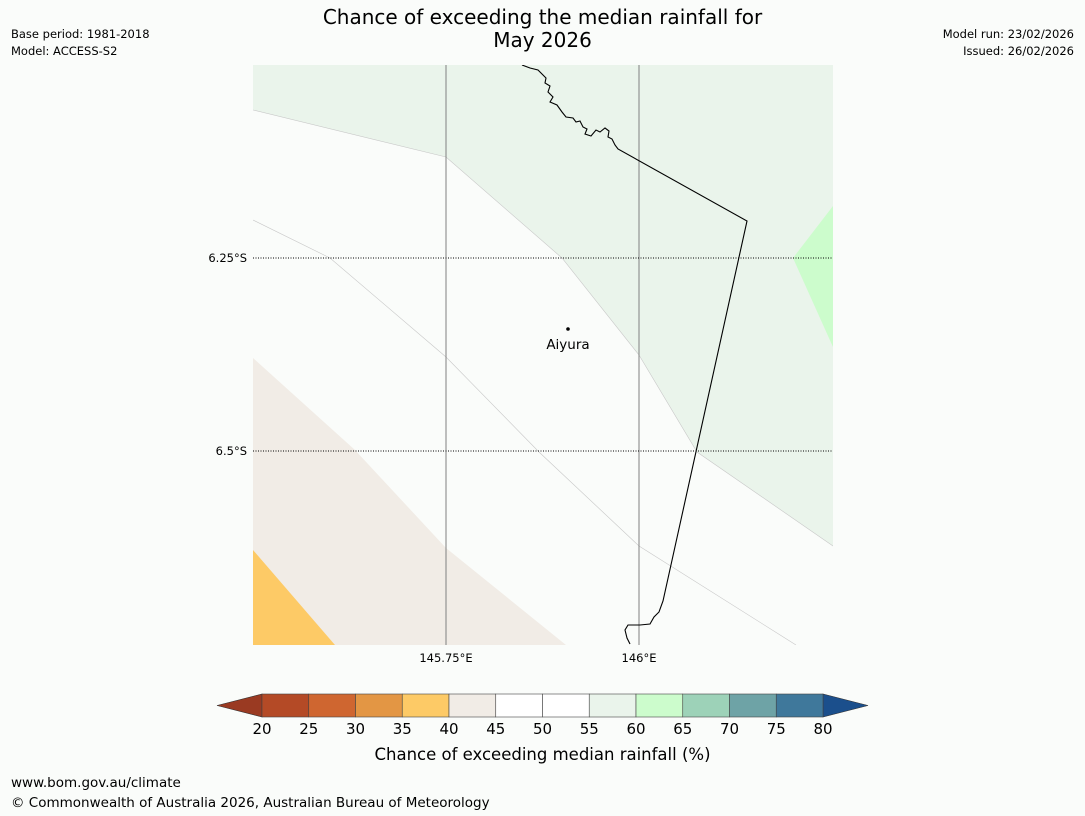 This screenshot has width=1085, height=816. I want to click on left-metadata: Base period: 1981-2018 Model: ACCESS-S2, so click(80, 43).